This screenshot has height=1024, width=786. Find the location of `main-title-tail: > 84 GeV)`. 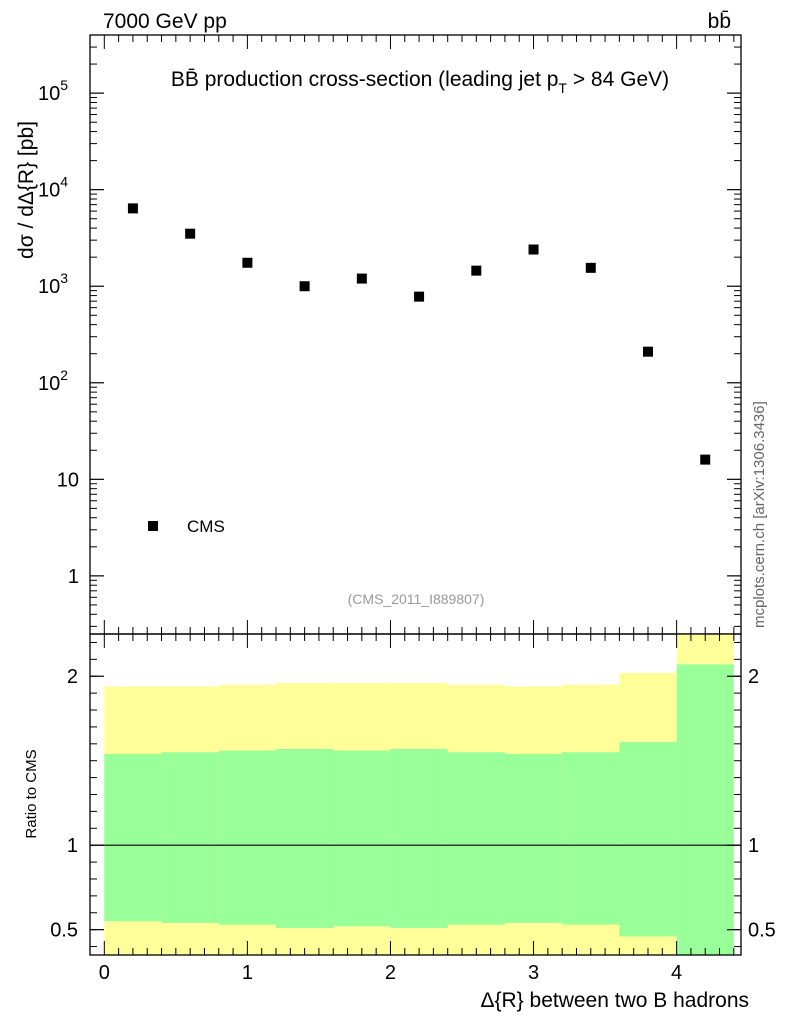

main-title-tail: > 84 GeV) is located at coordinates (618, 79).